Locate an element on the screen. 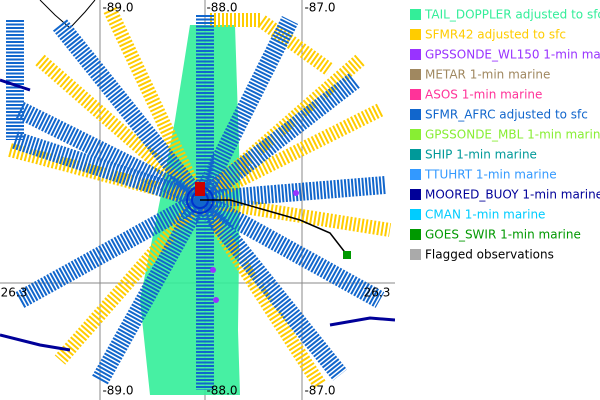 The image size is (600, 400). legend-label: GOES_SWIR 1-min marine is located at coordinates (503, 235).